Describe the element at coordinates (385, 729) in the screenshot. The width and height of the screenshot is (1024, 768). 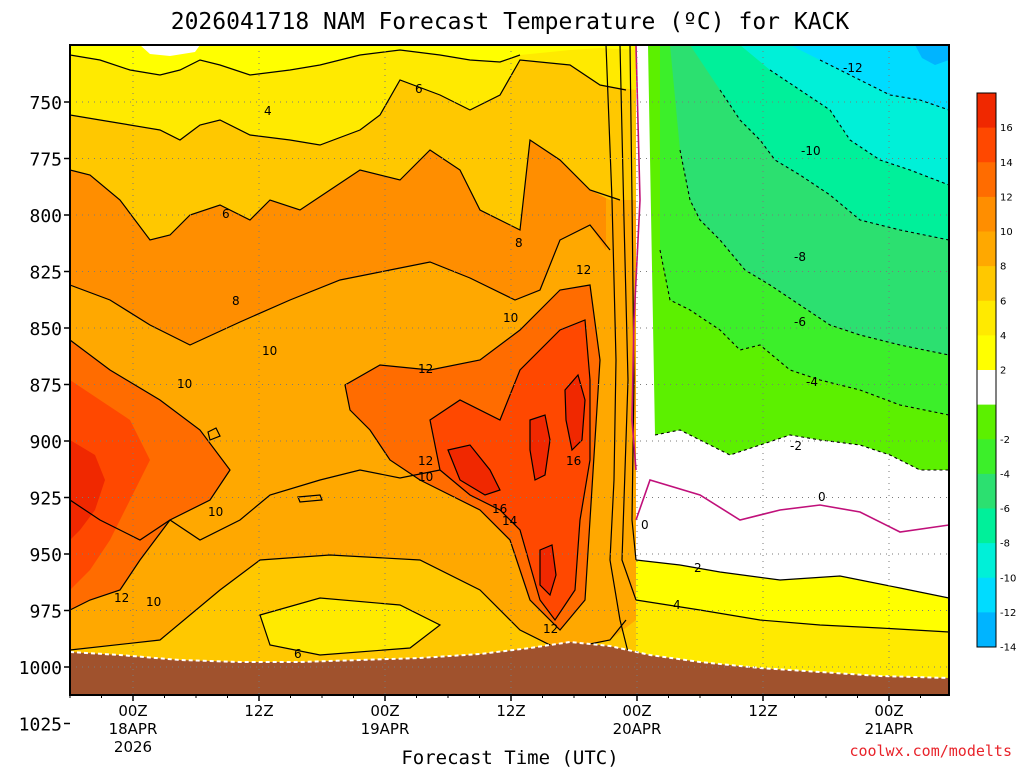
I see `x-tick-label: 19APR` at that location.